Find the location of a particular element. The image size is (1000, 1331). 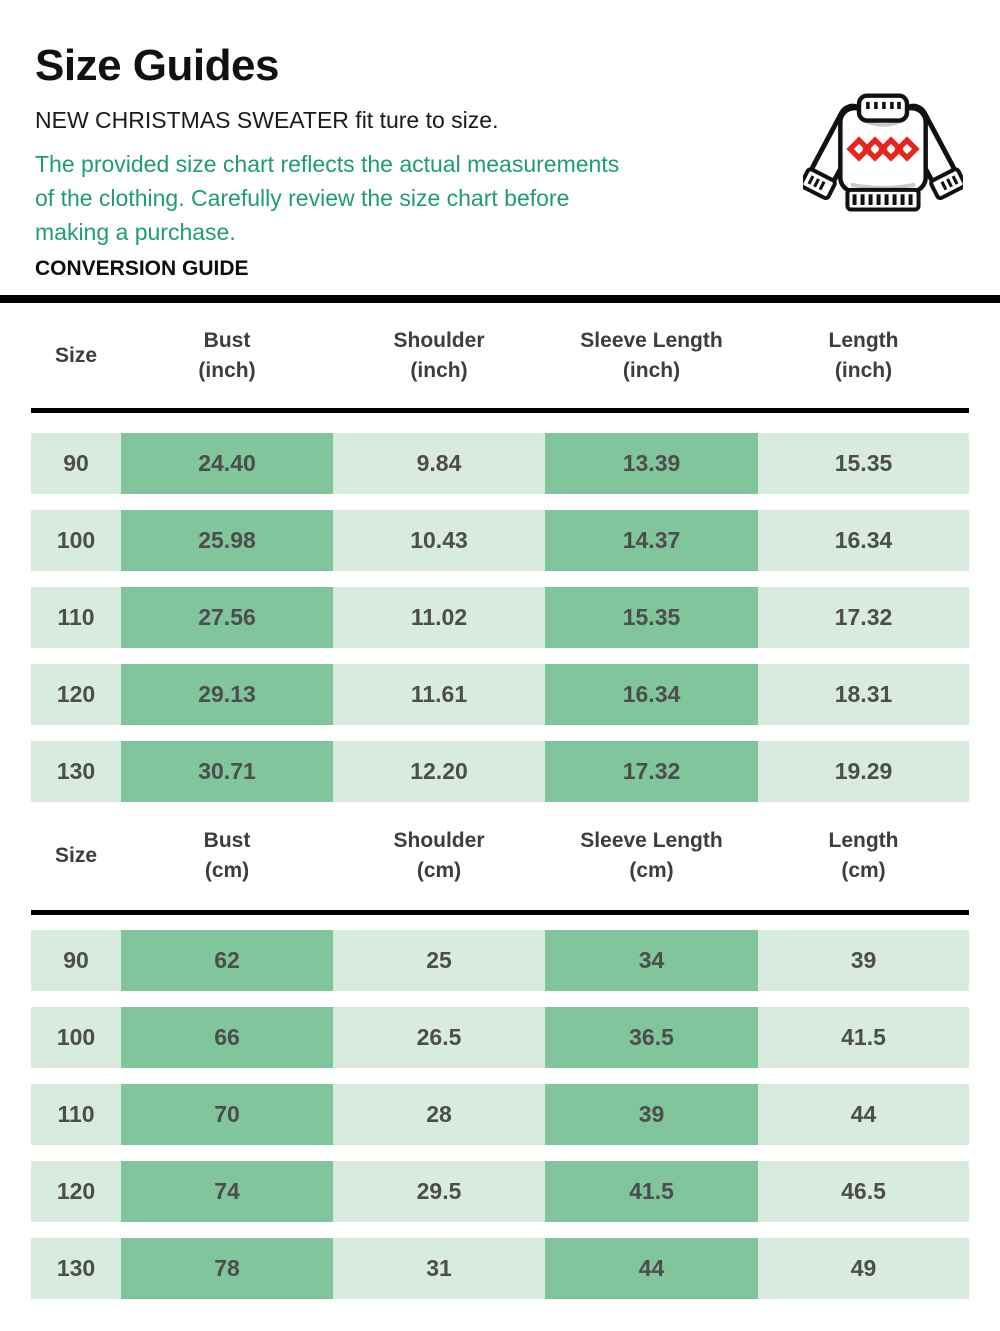

value-cell: 12.20 is located at coordinates (439, 771).